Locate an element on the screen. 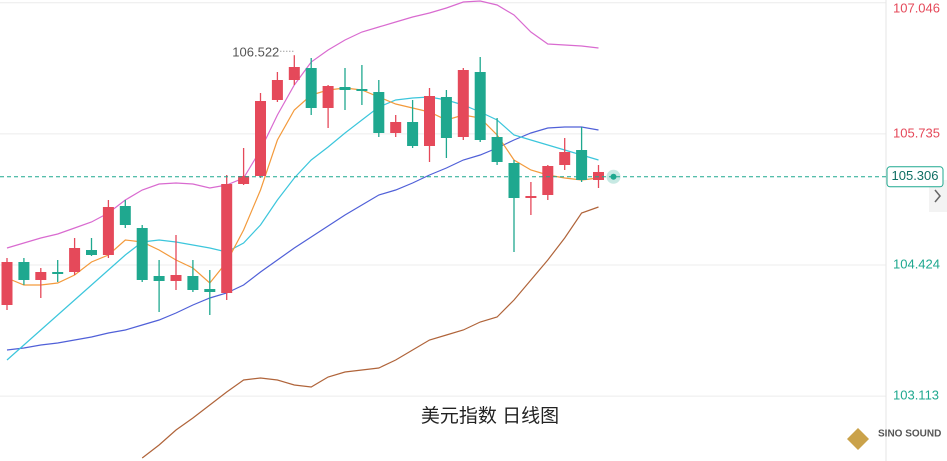 The width and height of the screenshot is (947, 461). chart-title: 美元指数 日线图 is located at coordinates (490, 416).